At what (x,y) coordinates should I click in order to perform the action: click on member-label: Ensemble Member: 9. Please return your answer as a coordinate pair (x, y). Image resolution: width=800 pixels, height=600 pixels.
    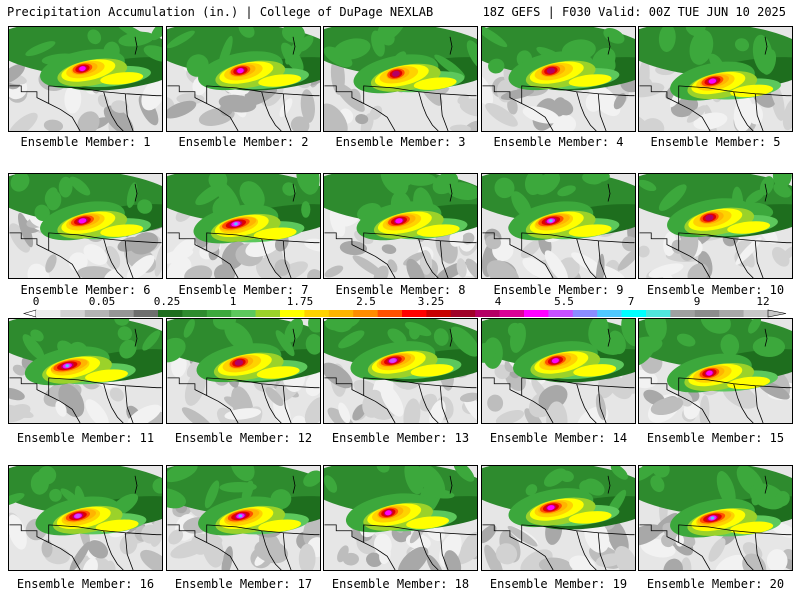
    Looking at the image, I should click on (558, 290).